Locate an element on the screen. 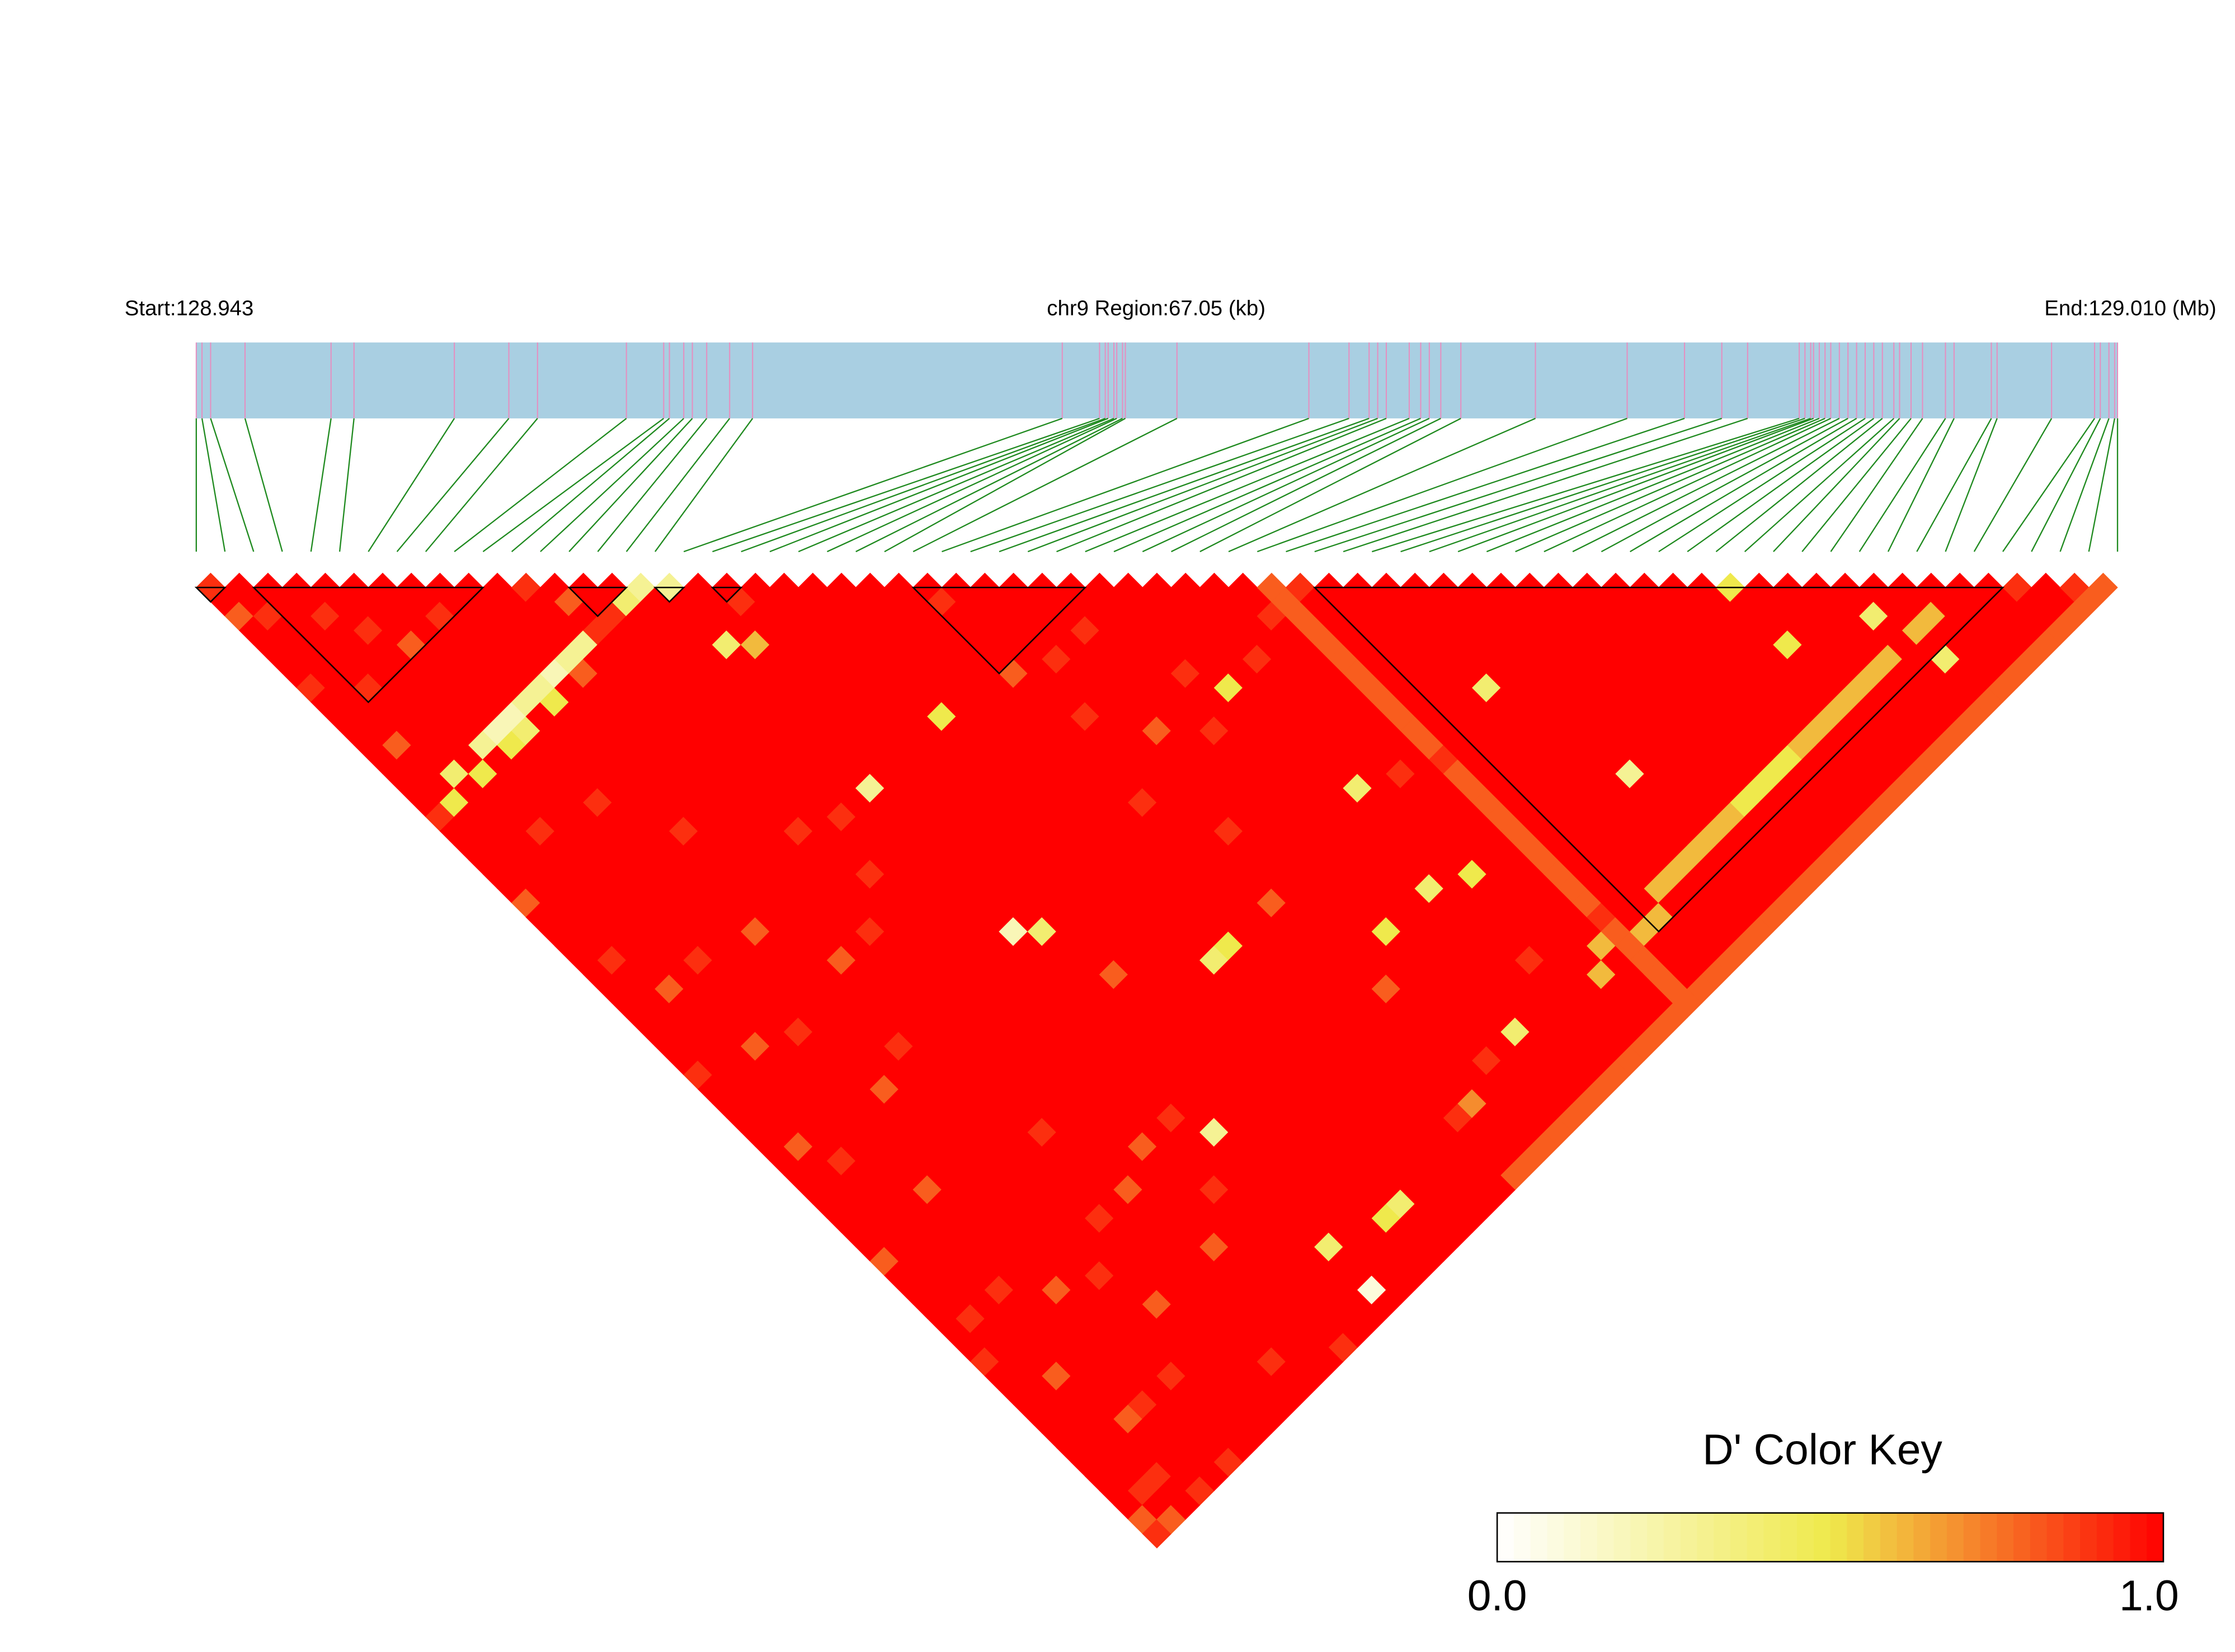 The height and width of the screenshot is (1652, 2235). region-label: chr9 Region:67.05 (kb) is located at coordinates (1156, 308).